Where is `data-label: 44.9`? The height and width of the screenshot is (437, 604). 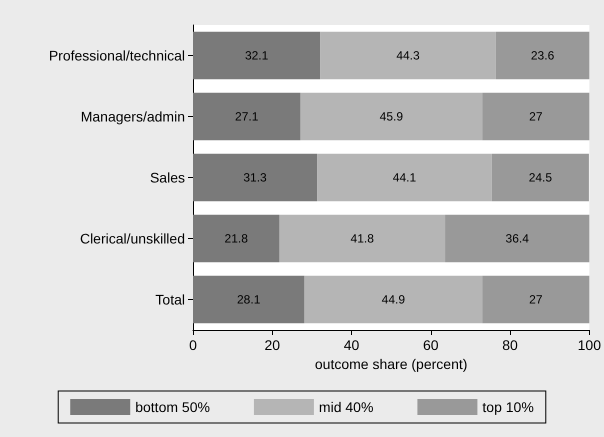 data-label: 44.9 is located at coordinates (394, 299).